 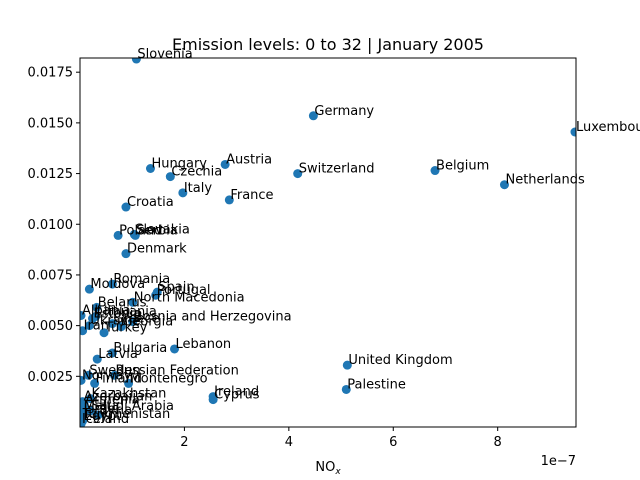 I want to click on point-label: Poland, so click(x=140, y=230).